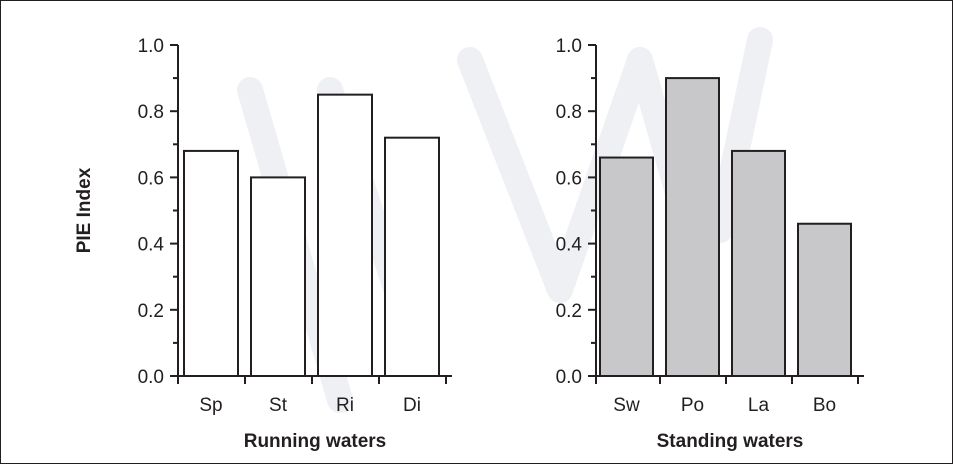 The height and width of the screenshot is (464, 953). What do you see at coordinates (315, 441) in the screenshot?
I see `x-axis-title: Running waters` at bounding box center [315, 441].